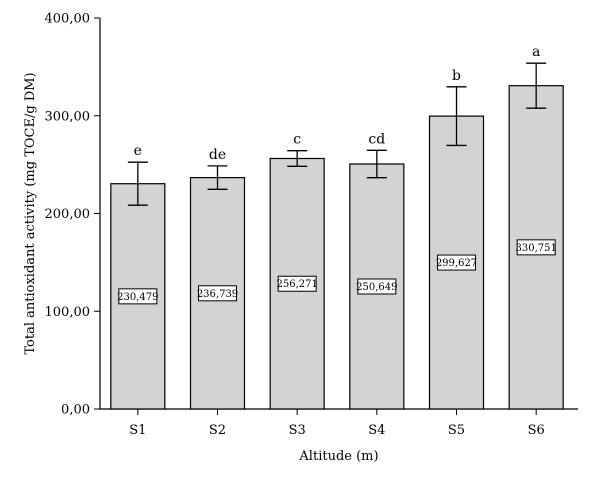  I want to click on value-label: 330,751, so click(535, 248).